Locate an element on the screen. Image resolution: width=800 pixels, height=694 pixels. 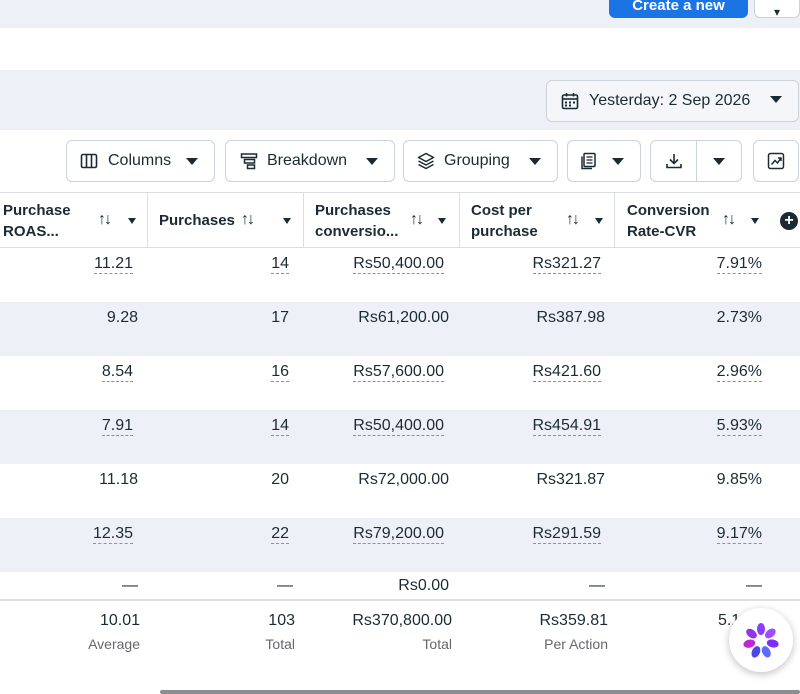
total-cost-label: Per Action is located at coordinates (576, 644).